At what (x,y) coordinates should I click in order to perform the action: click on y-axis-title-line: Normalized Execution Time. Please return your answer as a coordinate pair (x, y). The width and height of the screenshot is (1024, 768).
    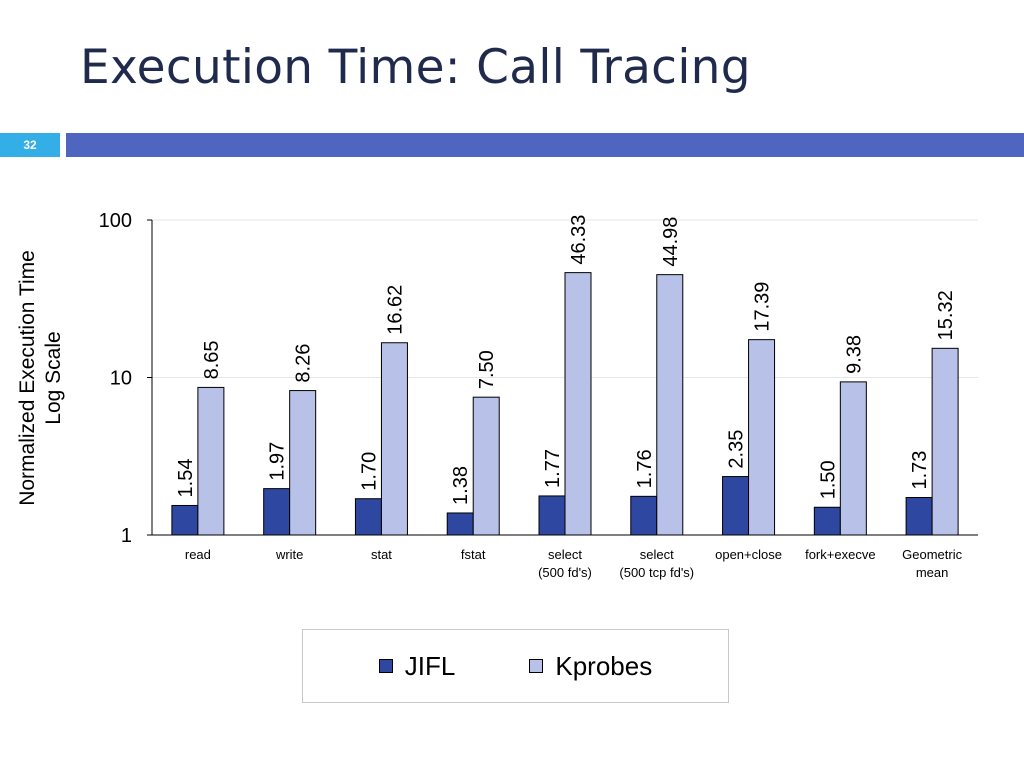
    Looking at the image, I should click on (27, 378).